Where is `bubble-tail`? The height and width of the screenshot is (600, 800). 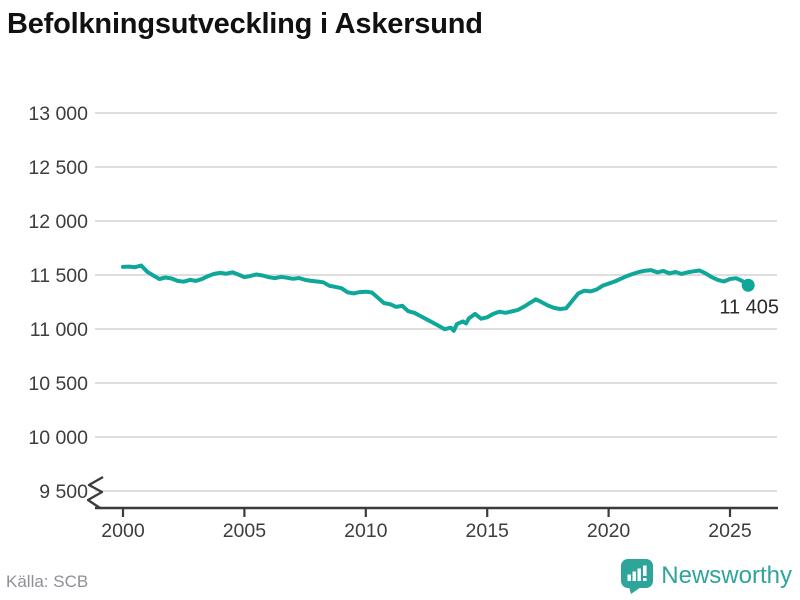 bubble-tail is located at coordinates (635, 590).